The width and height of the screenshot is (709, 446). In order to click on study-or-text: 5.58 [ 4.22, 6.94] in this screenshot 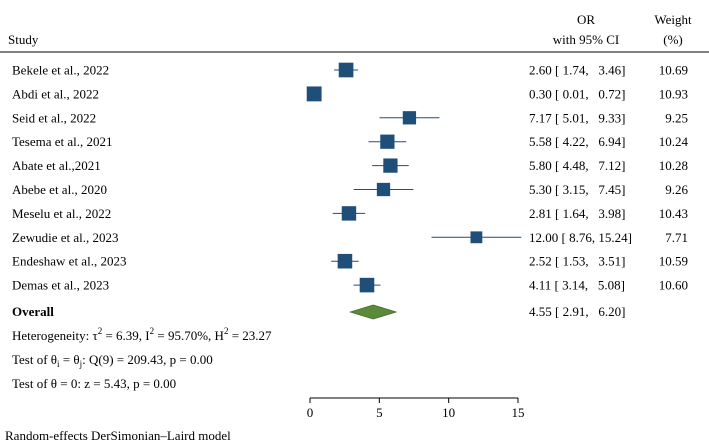, I will do `click(577, 141)`.